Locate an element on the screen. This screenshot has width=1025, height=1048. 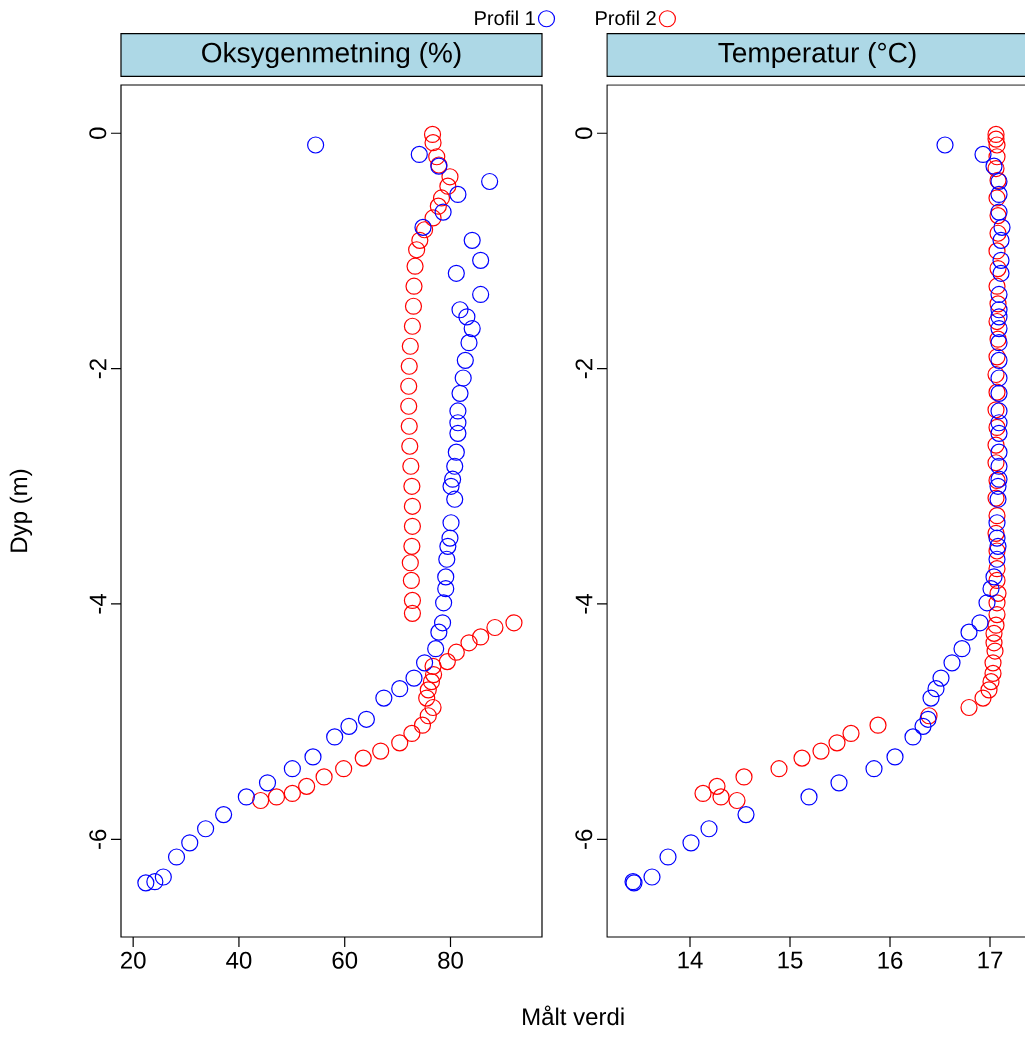
x-tick-label: 80 is located at coordinates (450, 960).